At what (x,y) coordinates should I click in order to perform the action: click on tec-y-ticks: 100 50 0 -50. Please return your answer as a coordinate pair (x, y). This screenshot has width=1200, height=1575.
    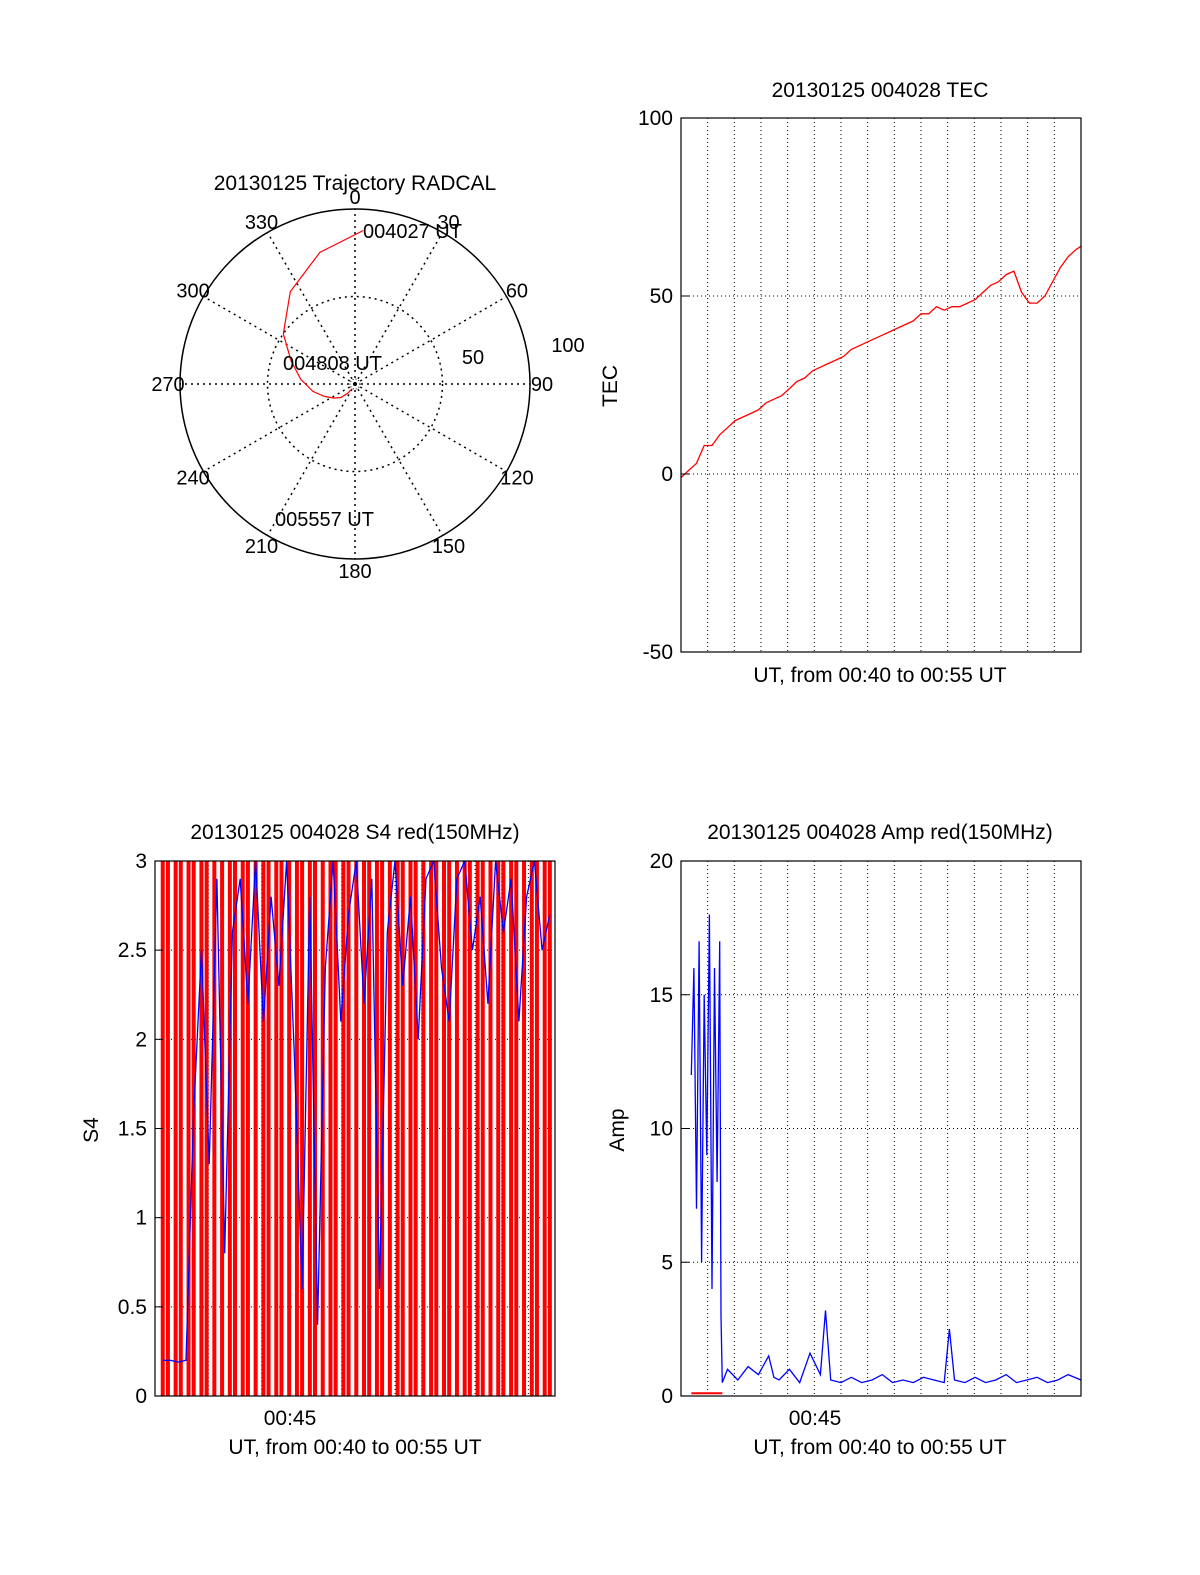
    Looking at the image, I should click on (663, 385).